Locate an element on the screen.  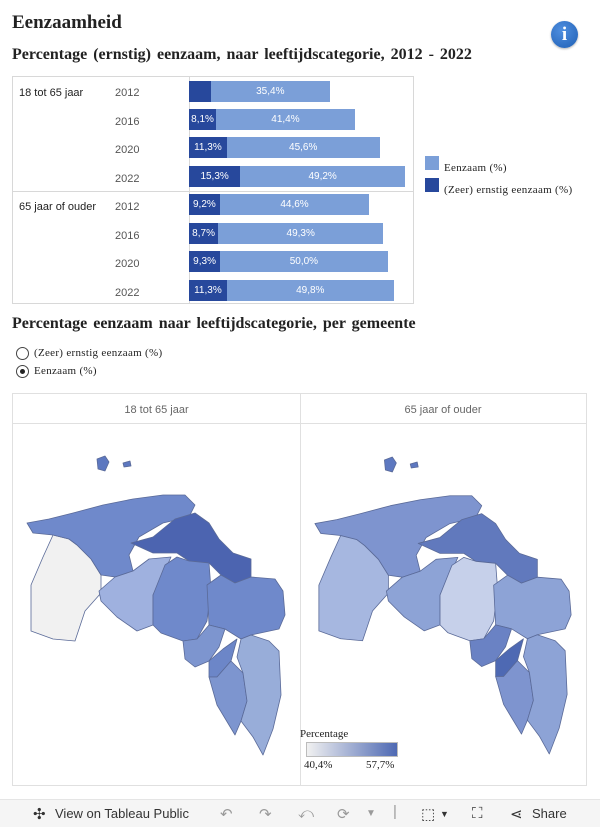
radio-label: Eenzaam (%) is located at coordinates (65, 371).